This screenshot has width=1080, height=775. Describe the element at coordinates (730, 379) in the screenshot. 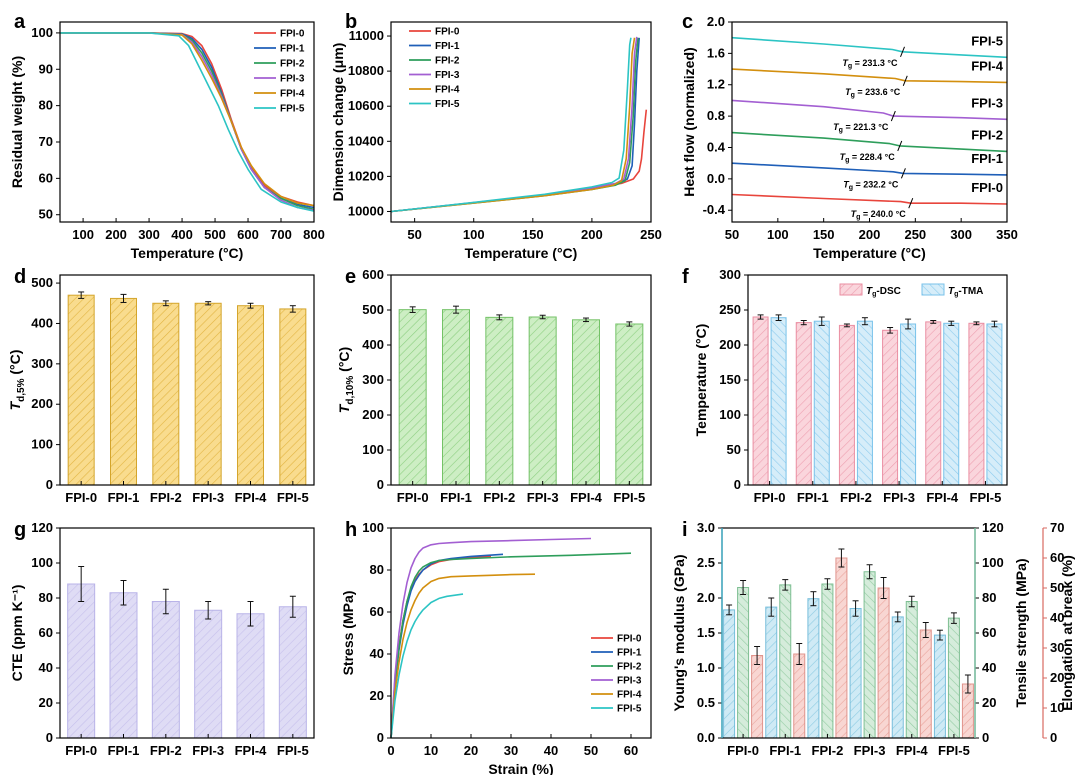

I see `y-tick-label: 150` at that location.